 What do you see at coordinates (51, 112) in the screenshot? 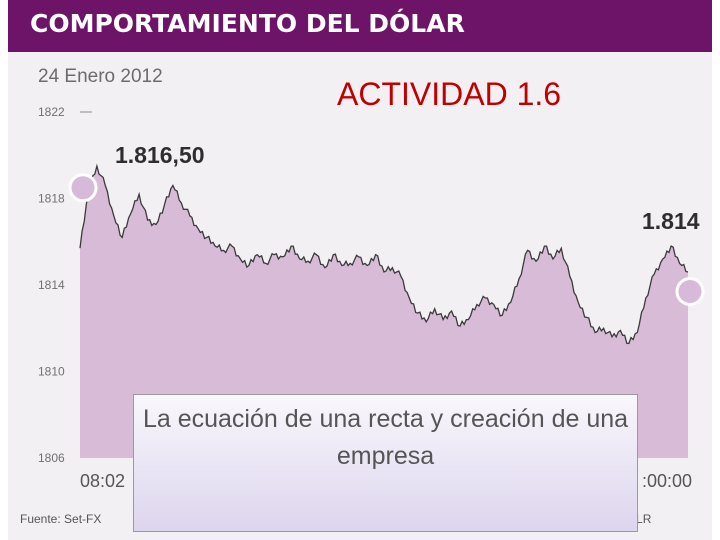
I see `y-tick-label: 1822` at bounding box center [51, 112].